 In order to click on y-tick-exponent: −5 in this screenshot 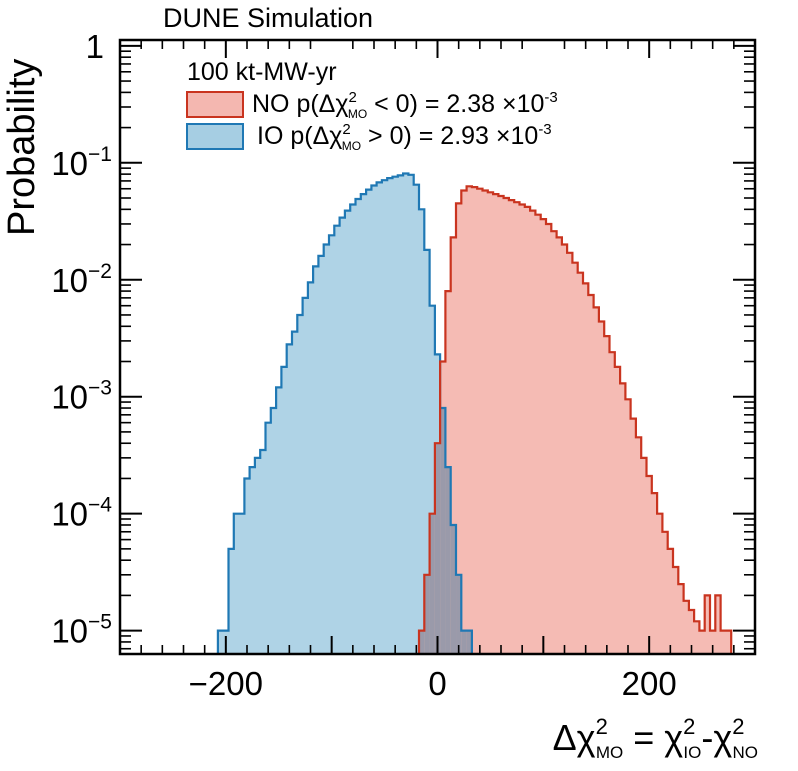, I will do `click(100, 622)`.